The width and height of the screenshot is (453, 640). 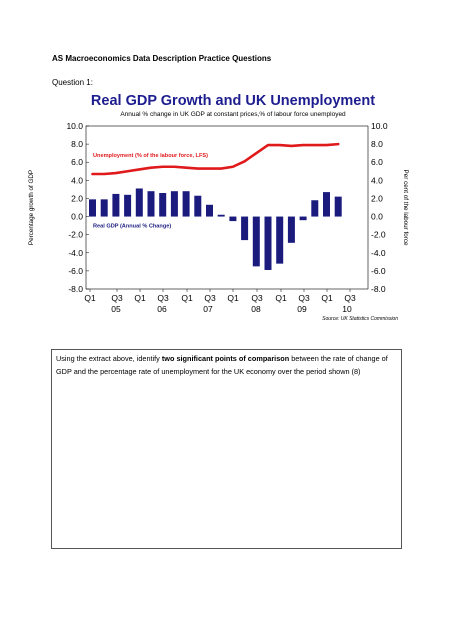 What do you see at coordinates (302, 309) in the screenshot?
I see `x-year-label: 09` at bounding box center [302, 309].